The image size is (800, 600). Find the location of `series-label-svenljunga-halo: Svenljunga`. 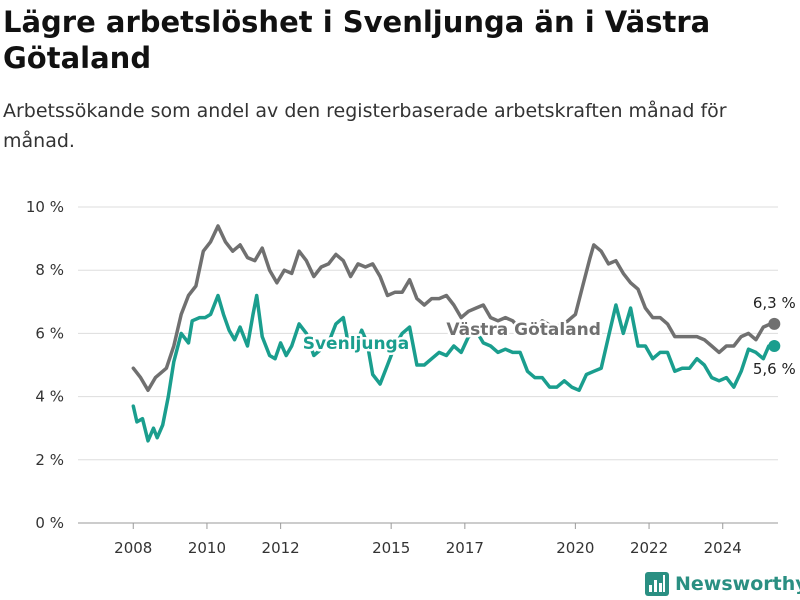

series-label-svenljunga-halo: Svenljunga is located at coordinates (356, 344).